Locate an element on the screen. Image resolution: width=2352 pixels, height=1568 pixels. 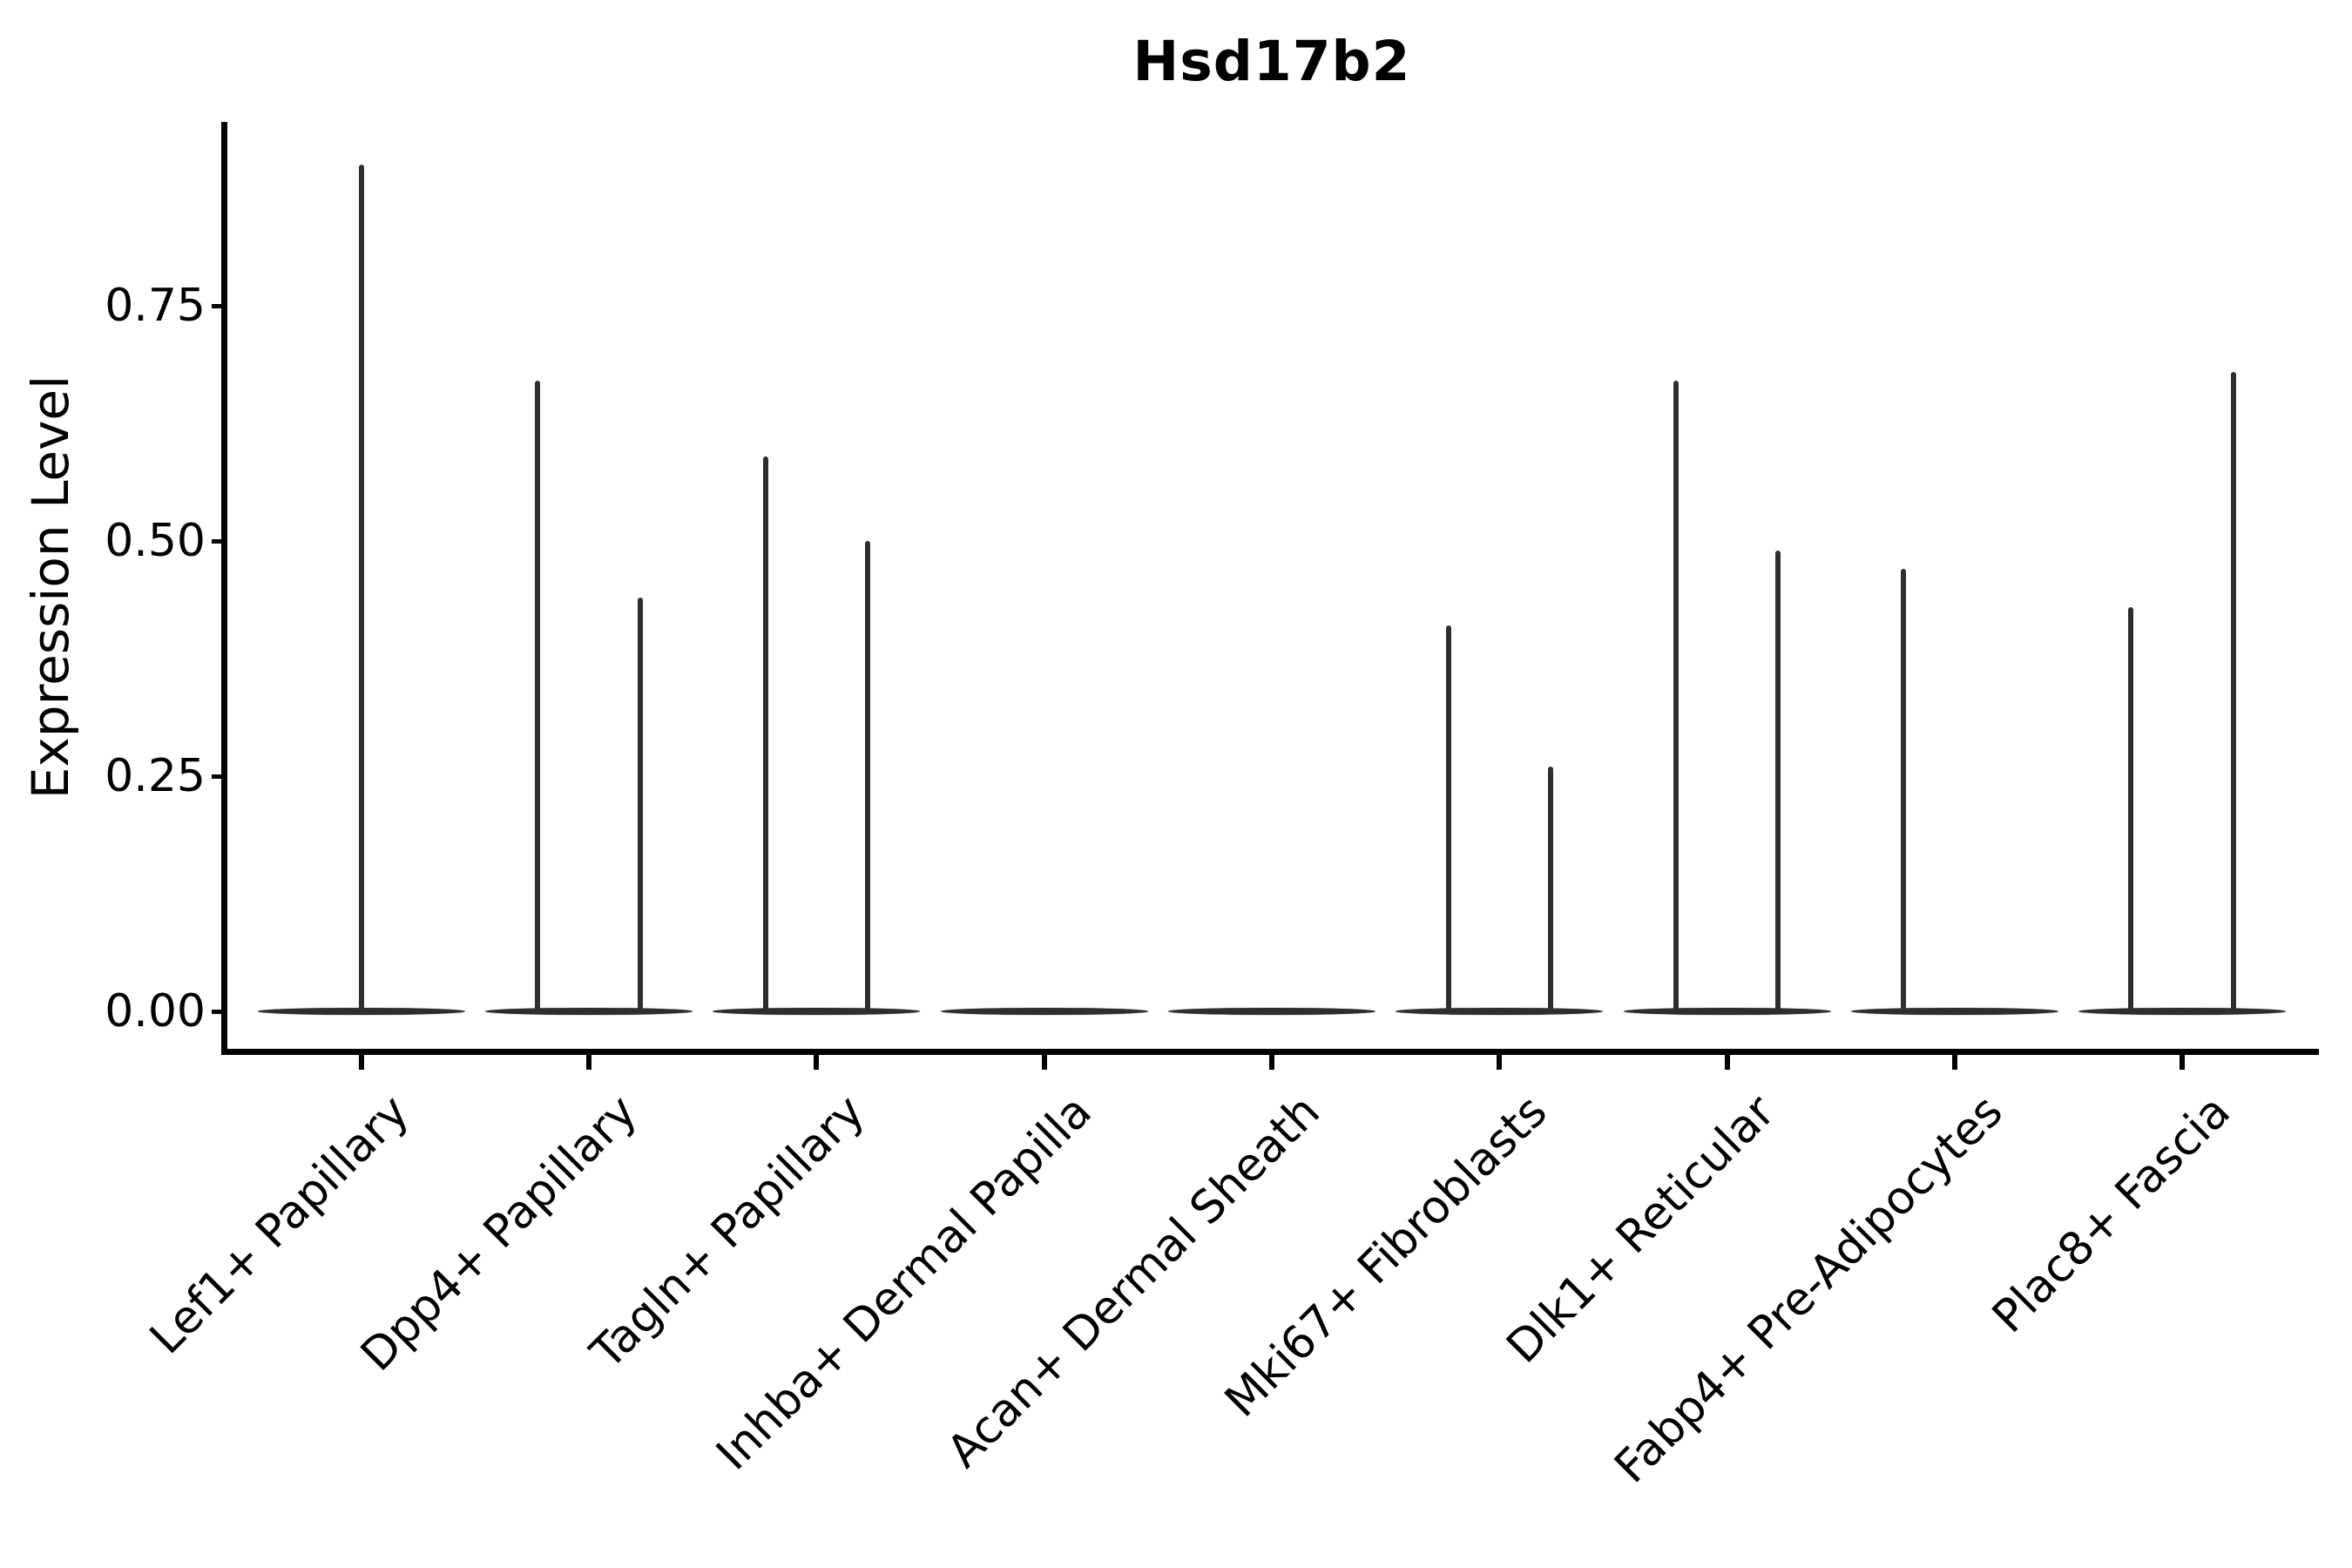
y-axis-line is located at coordinates (224, 588).